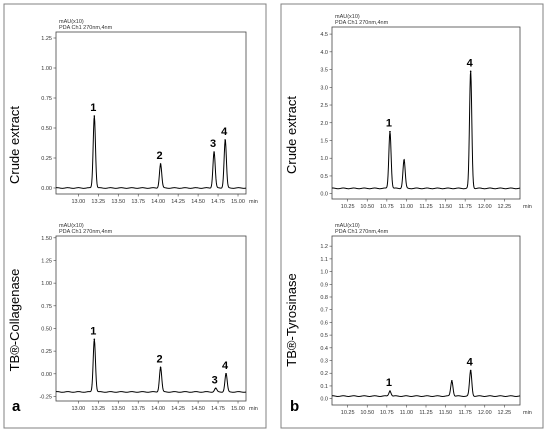 Image resolution: width=550 pixels, height=441 pixels. Describe the element at coordinates (324, 349) in the screenshot. I see `y-tick-label: 0.4` at that location.